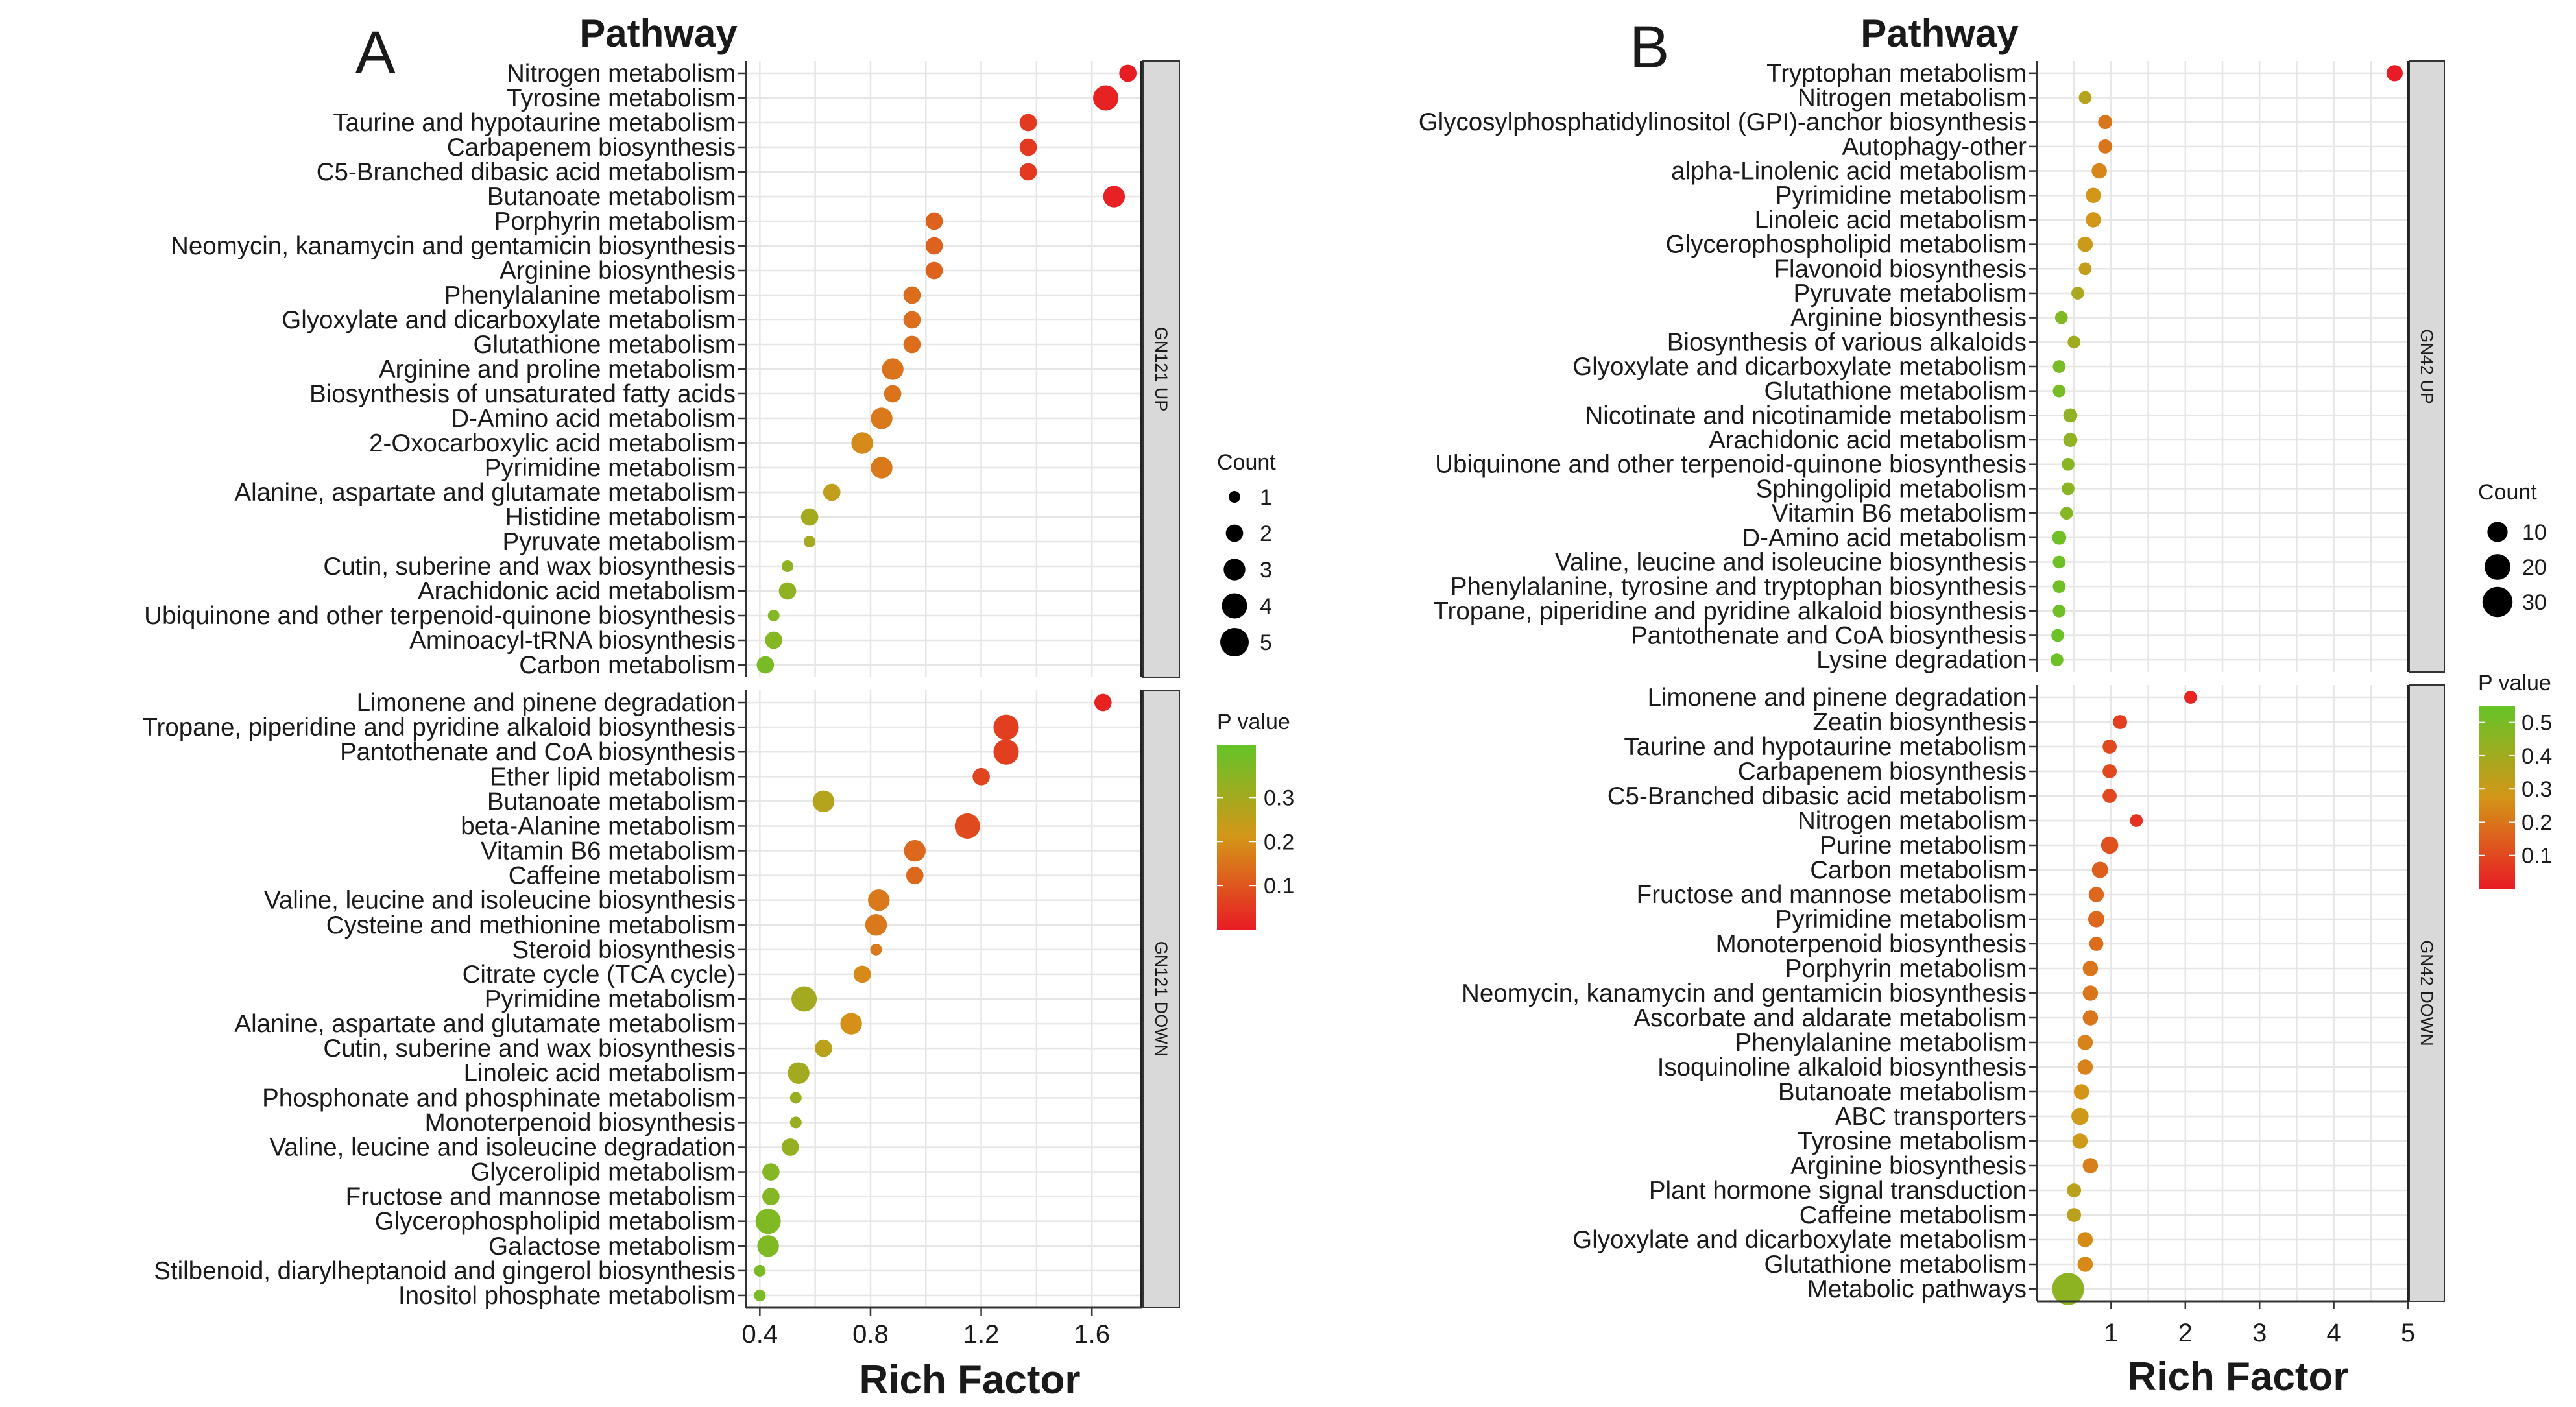 The height and width of the screenshot is (1407, 2576). What do you see at coordinates (620, 517) in the screenshot?
I see `pathway-label: Histidine metabolism` at bounding box center [620, 517].